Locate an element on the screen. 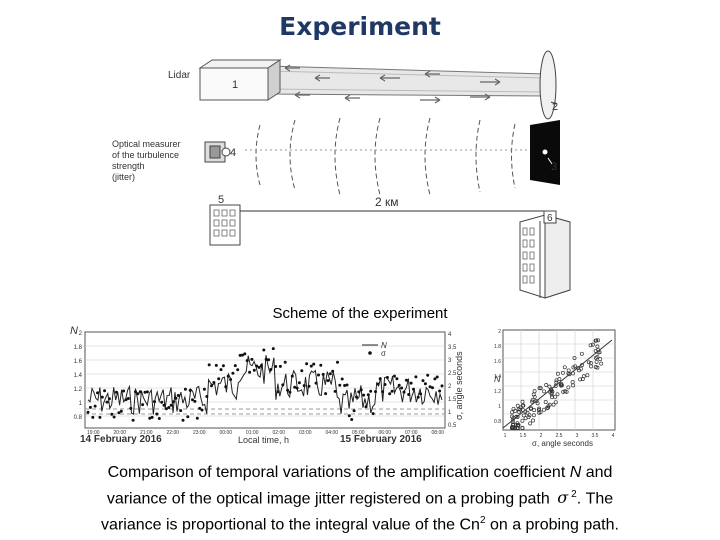  caption-cn-sup: 2 is located at coordinates (482, 521).